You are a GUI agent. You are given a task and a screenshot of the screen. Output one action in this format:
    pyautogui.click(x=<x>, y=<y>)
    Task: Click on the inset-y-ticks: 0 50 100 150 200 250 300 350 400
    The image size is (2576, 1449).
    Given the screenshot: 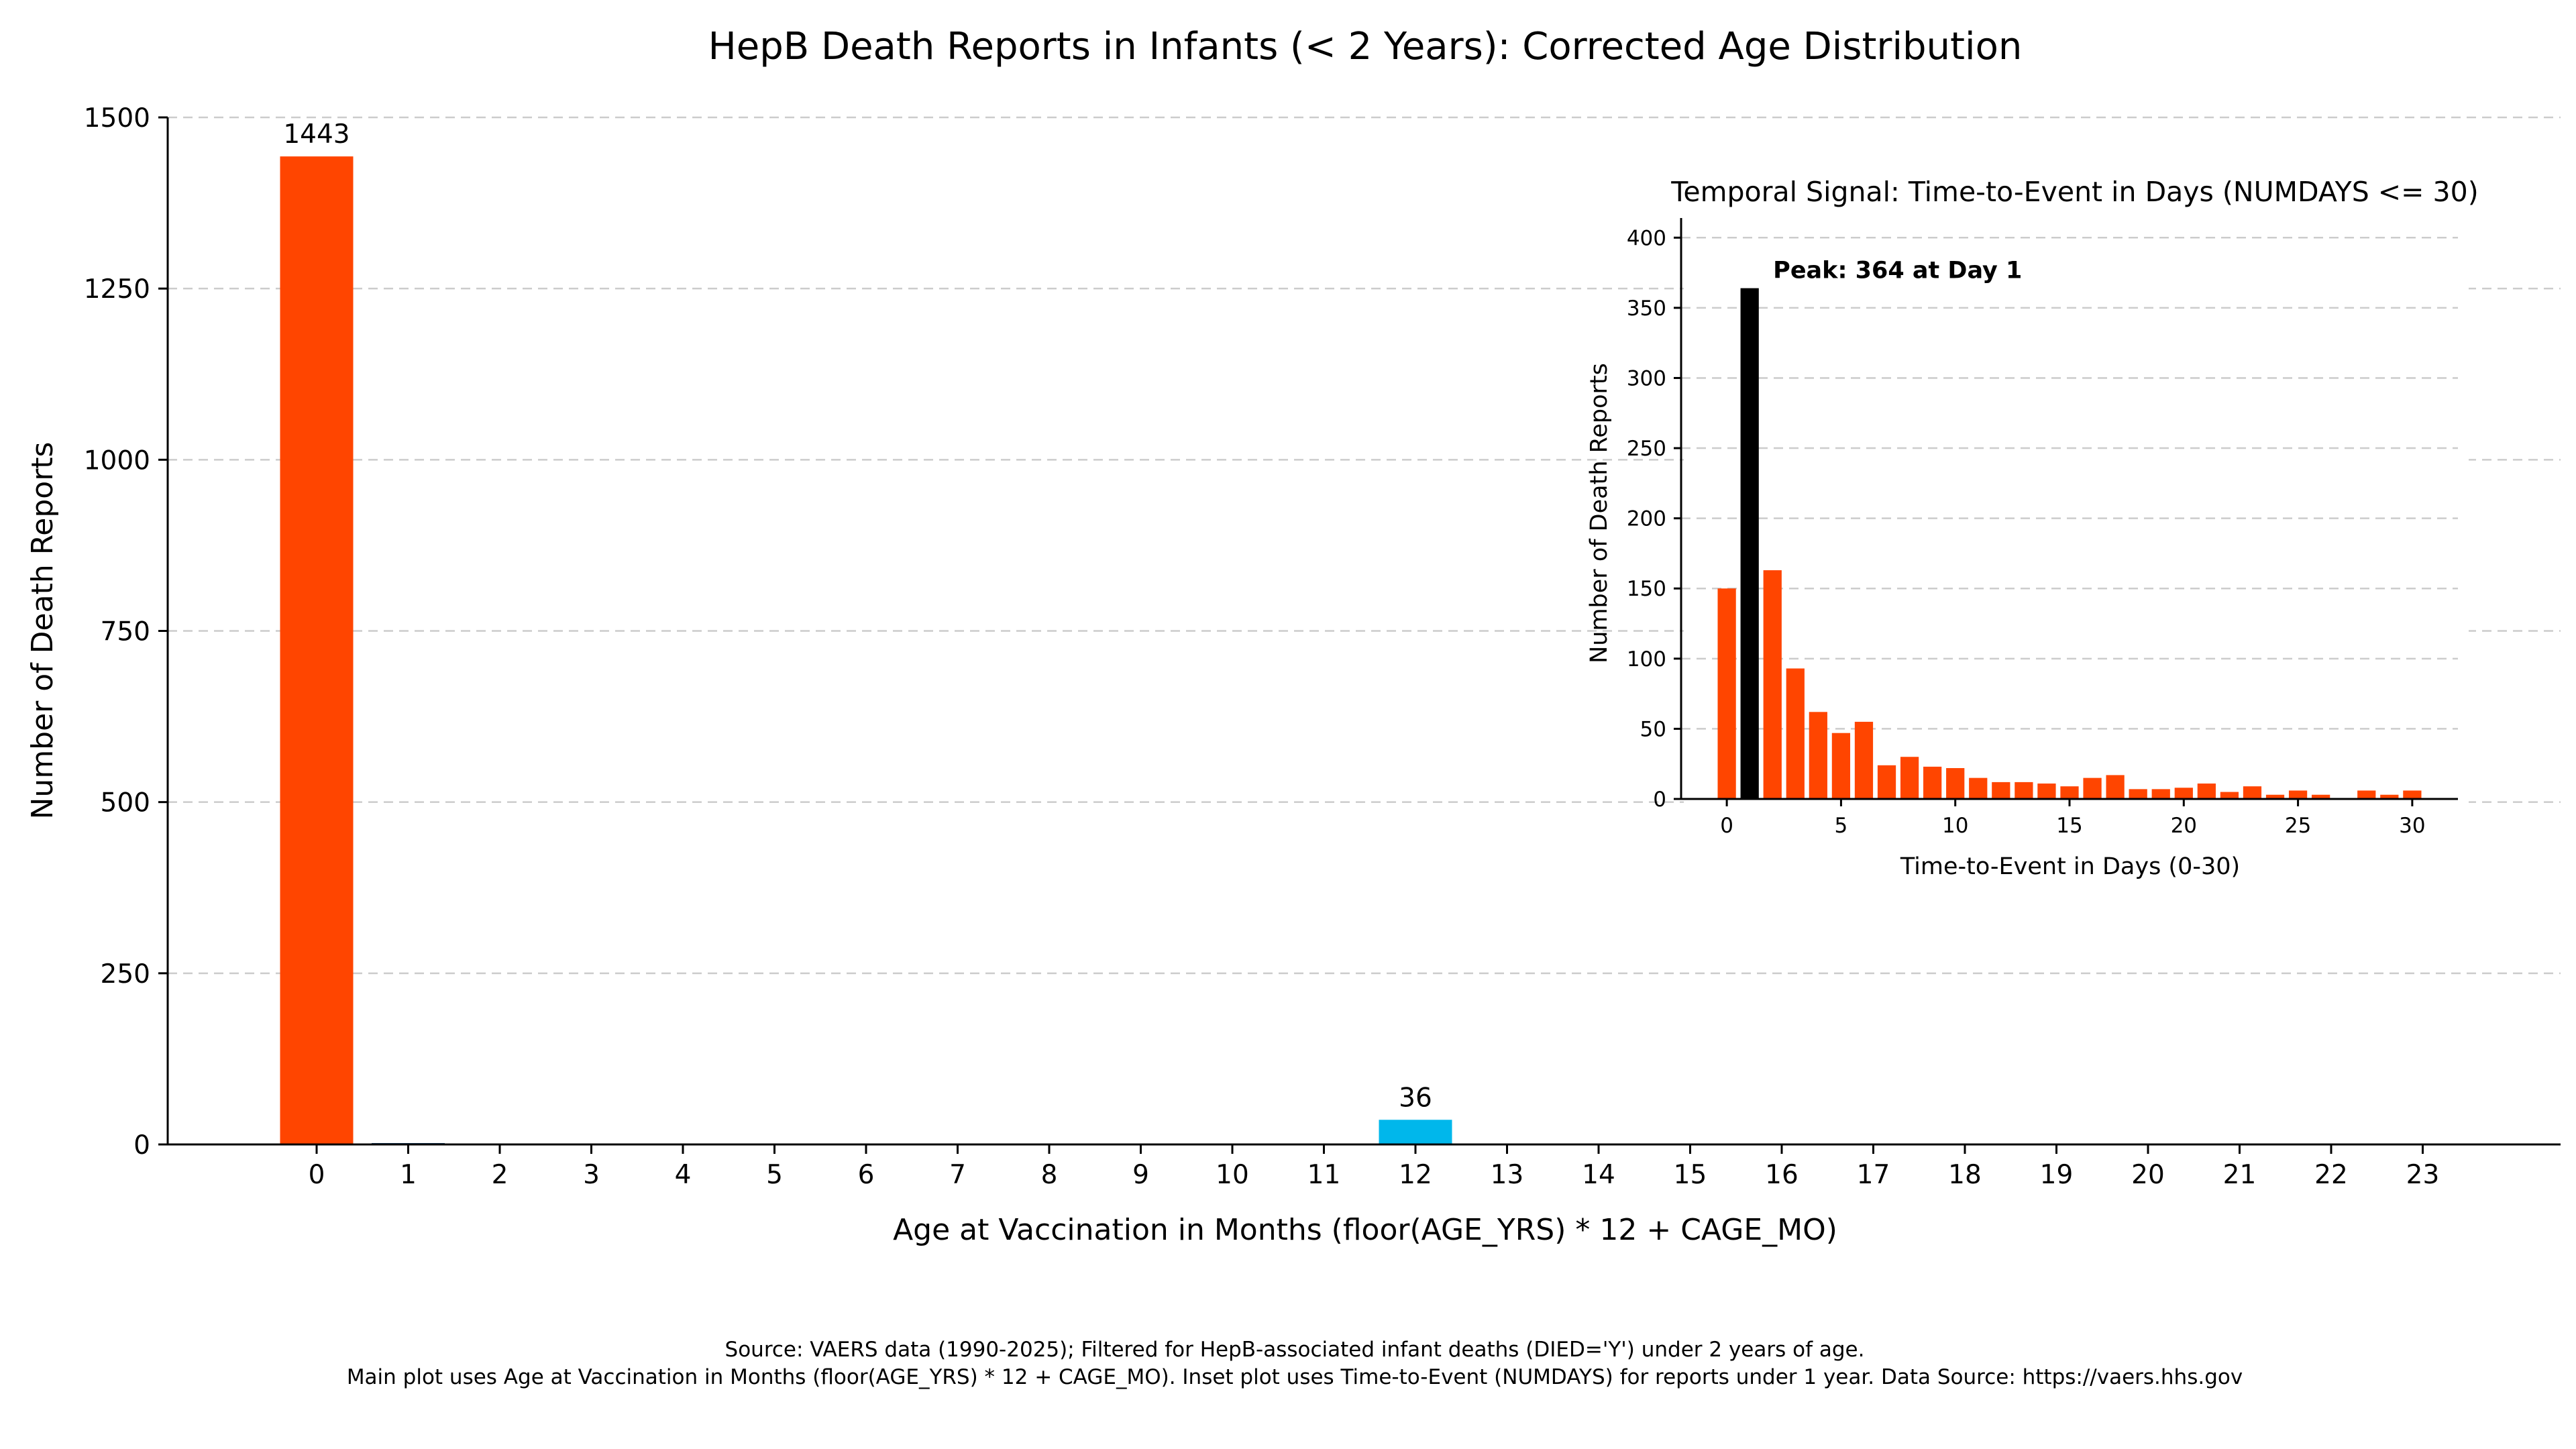 What is the action you would take?
    pyautogui.click(x=1654, y=519)
    